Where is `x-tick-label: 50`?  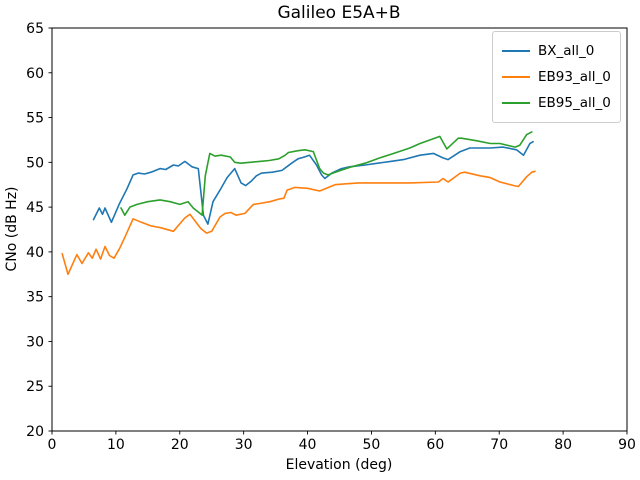 x-tick-label: 50 is located at coordinates (372, 445).